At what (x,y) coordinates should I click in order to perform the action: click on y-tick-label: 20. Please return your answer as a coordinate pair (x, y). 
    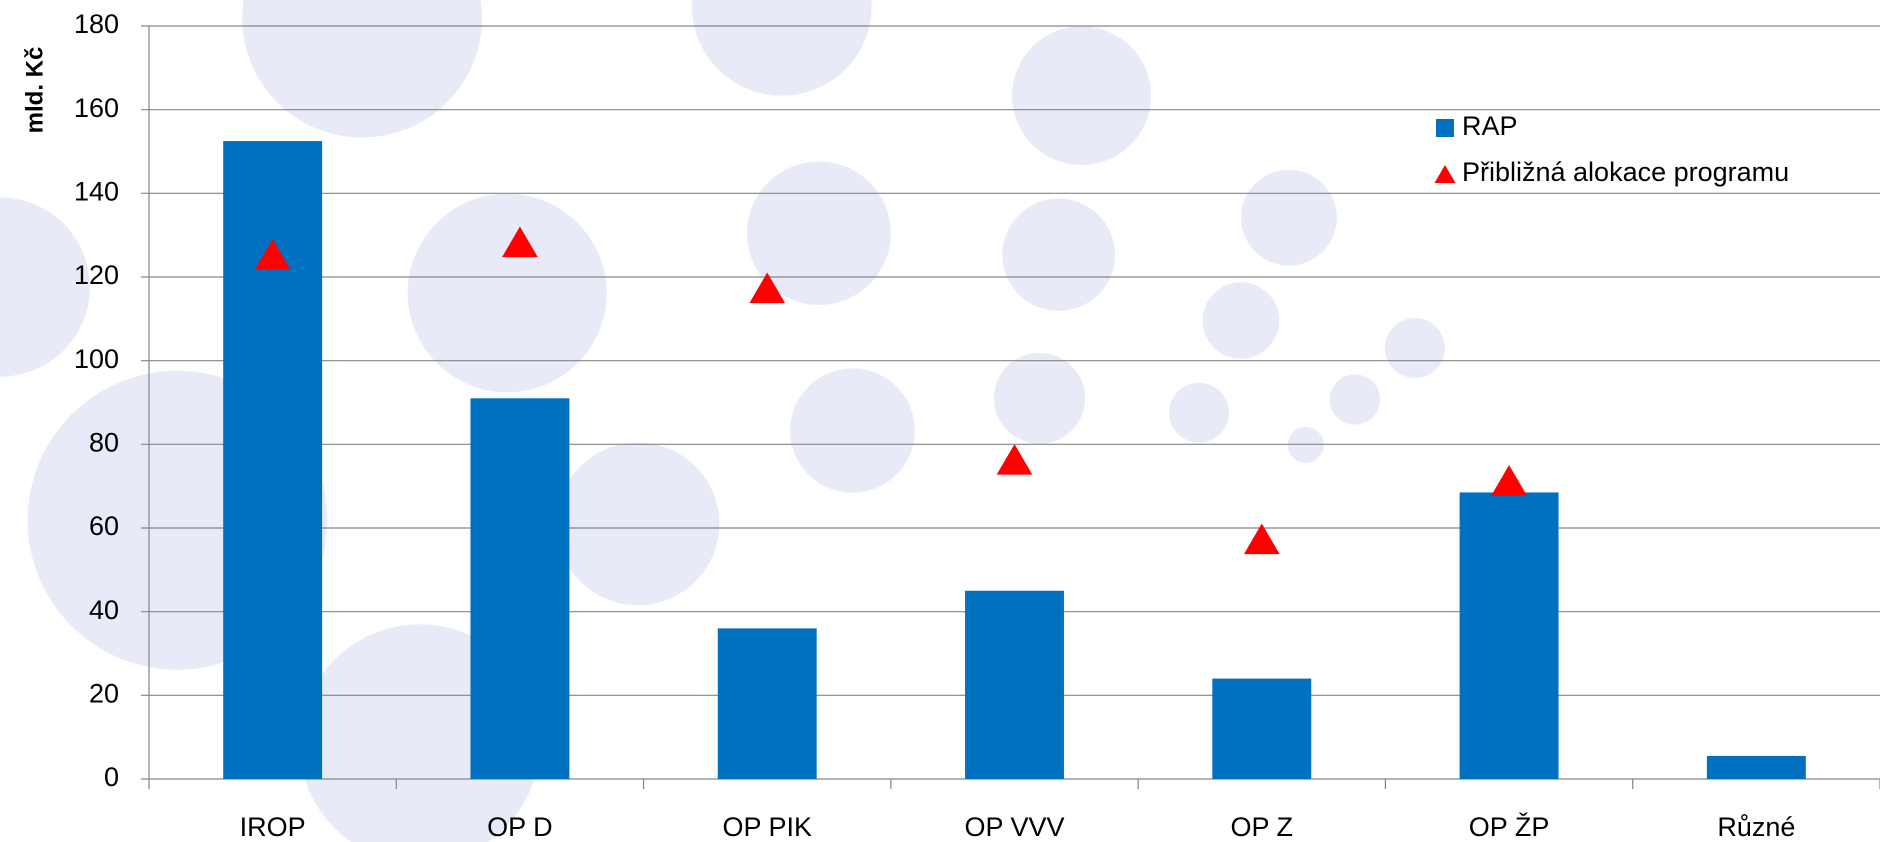
    Looking at the image, I should click on (104, 693).